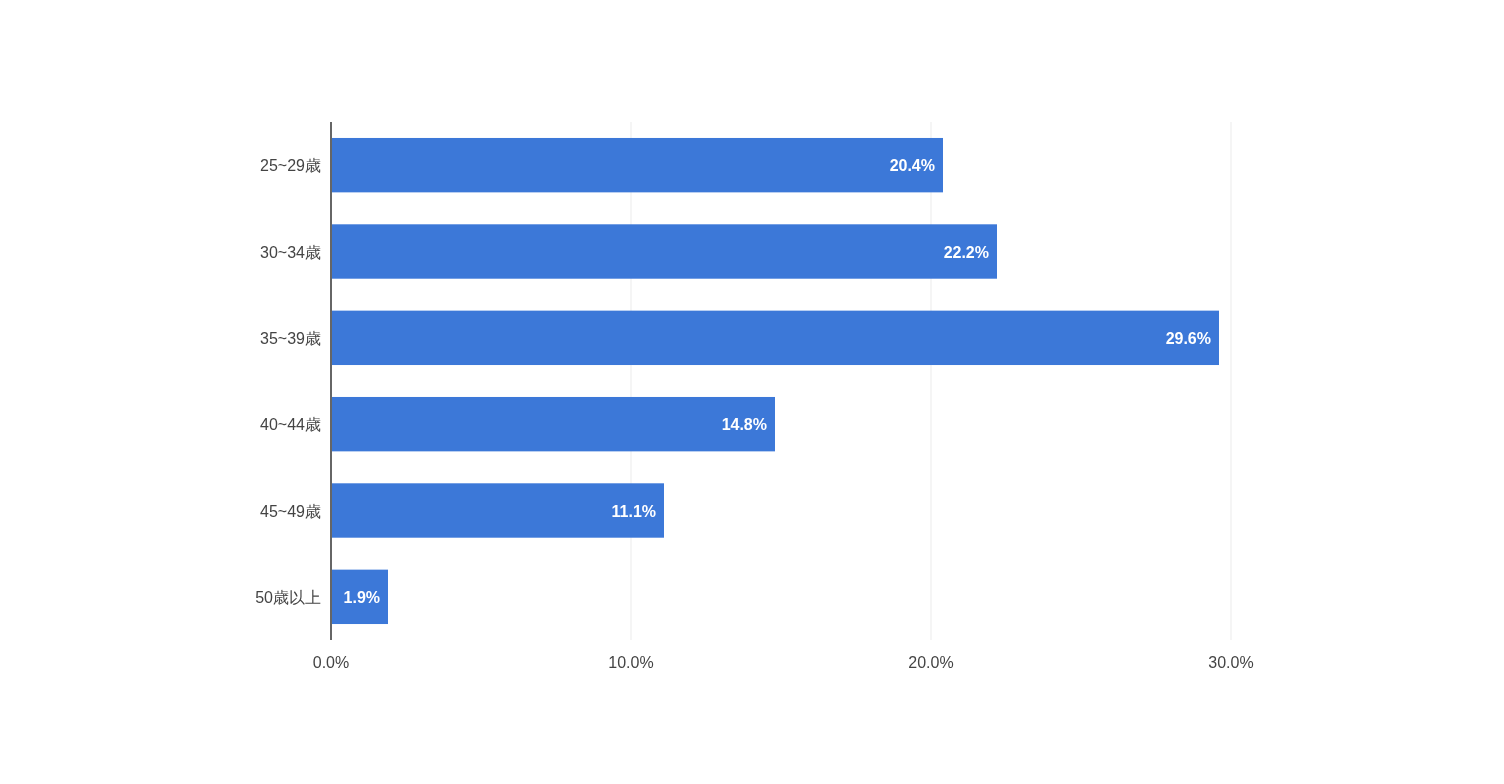 The image size is (1504, 784). I want to click on data-label: 20.4%, so click(912, 166).